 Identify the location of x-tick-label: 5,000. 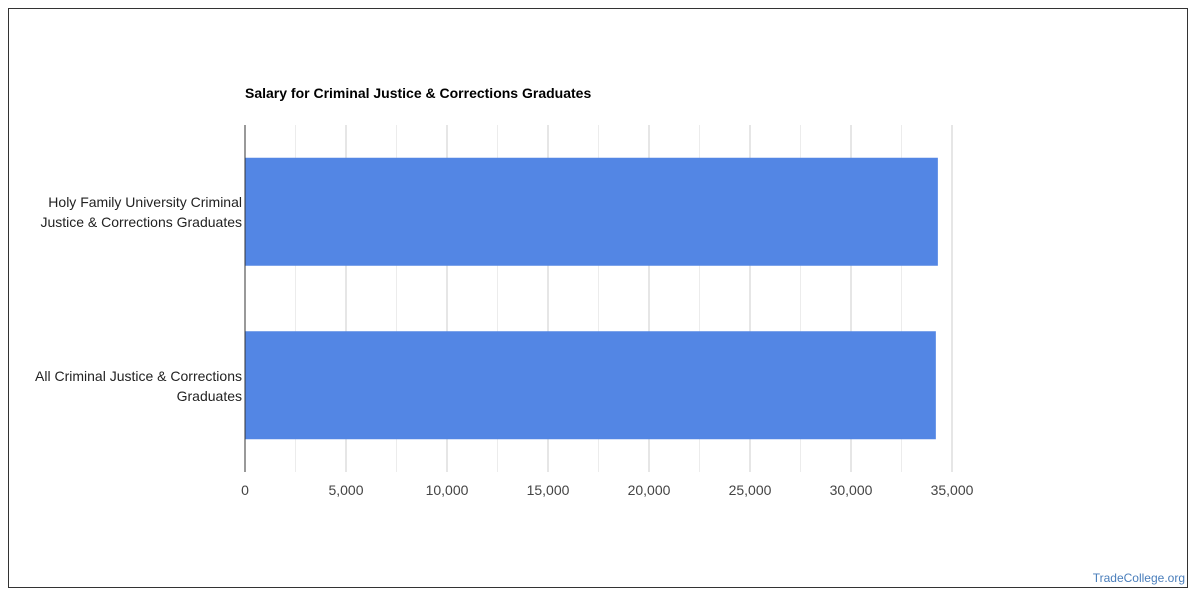
(345, 490).